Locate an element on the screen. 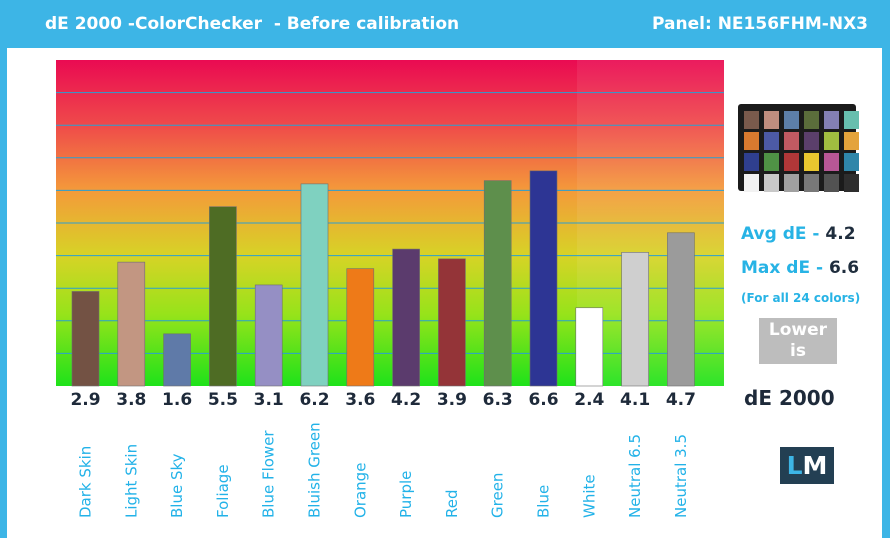 Image resolution: width=890 pixels, height=538 pixels. x-tick-label: Blue is located at coordinates (544, 501).